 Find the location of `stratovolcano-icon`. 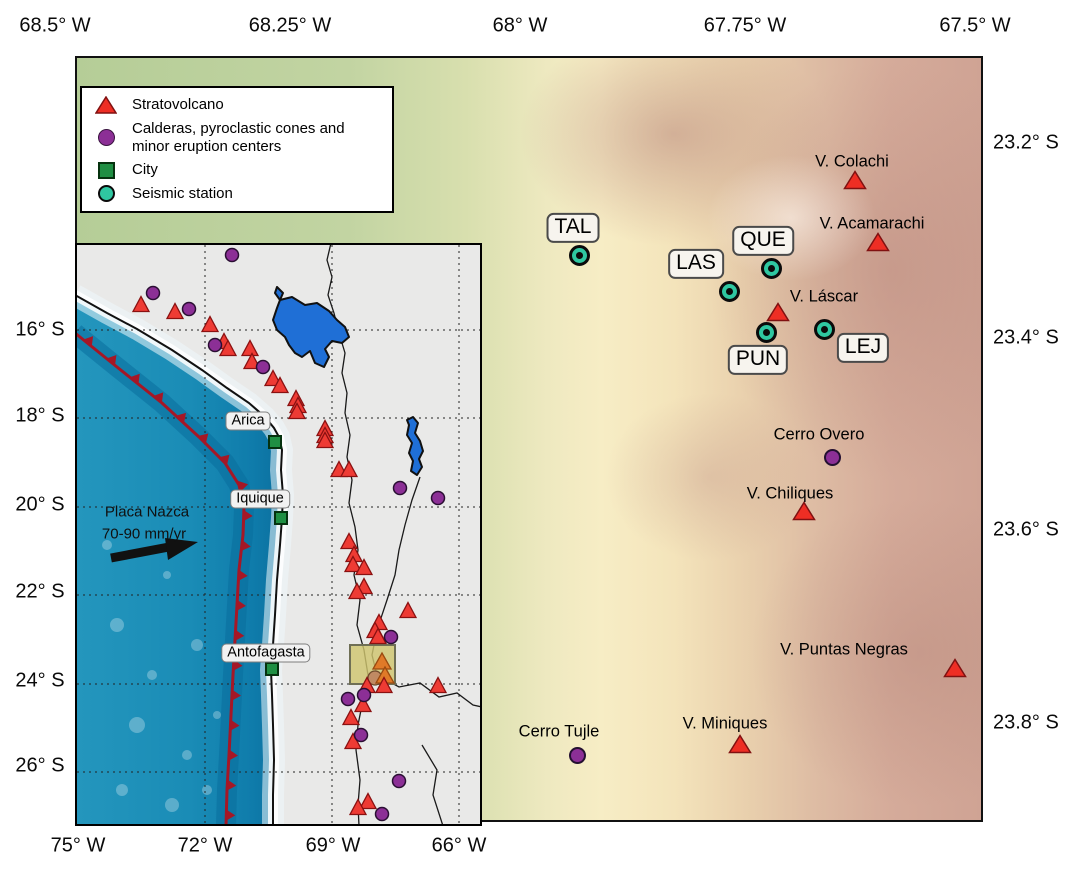

stratovolcano-icon is located at coordinates (106, 105).